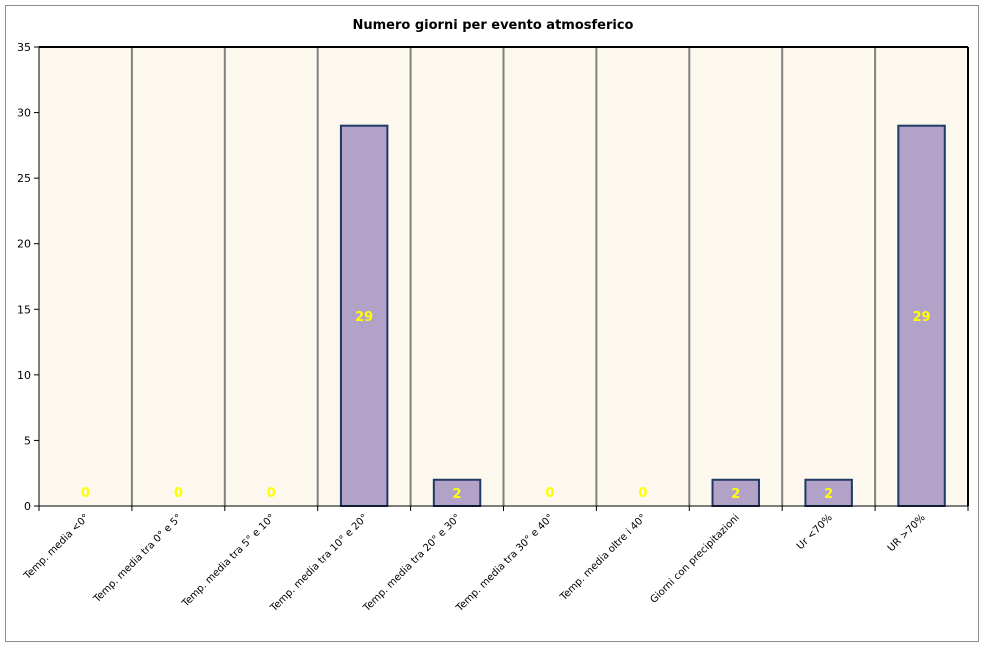 The height and width of the screenshot is (647, 986). I want to click on x-tick-label: Temp. media tra 10° e 20°, so click(319, 563).